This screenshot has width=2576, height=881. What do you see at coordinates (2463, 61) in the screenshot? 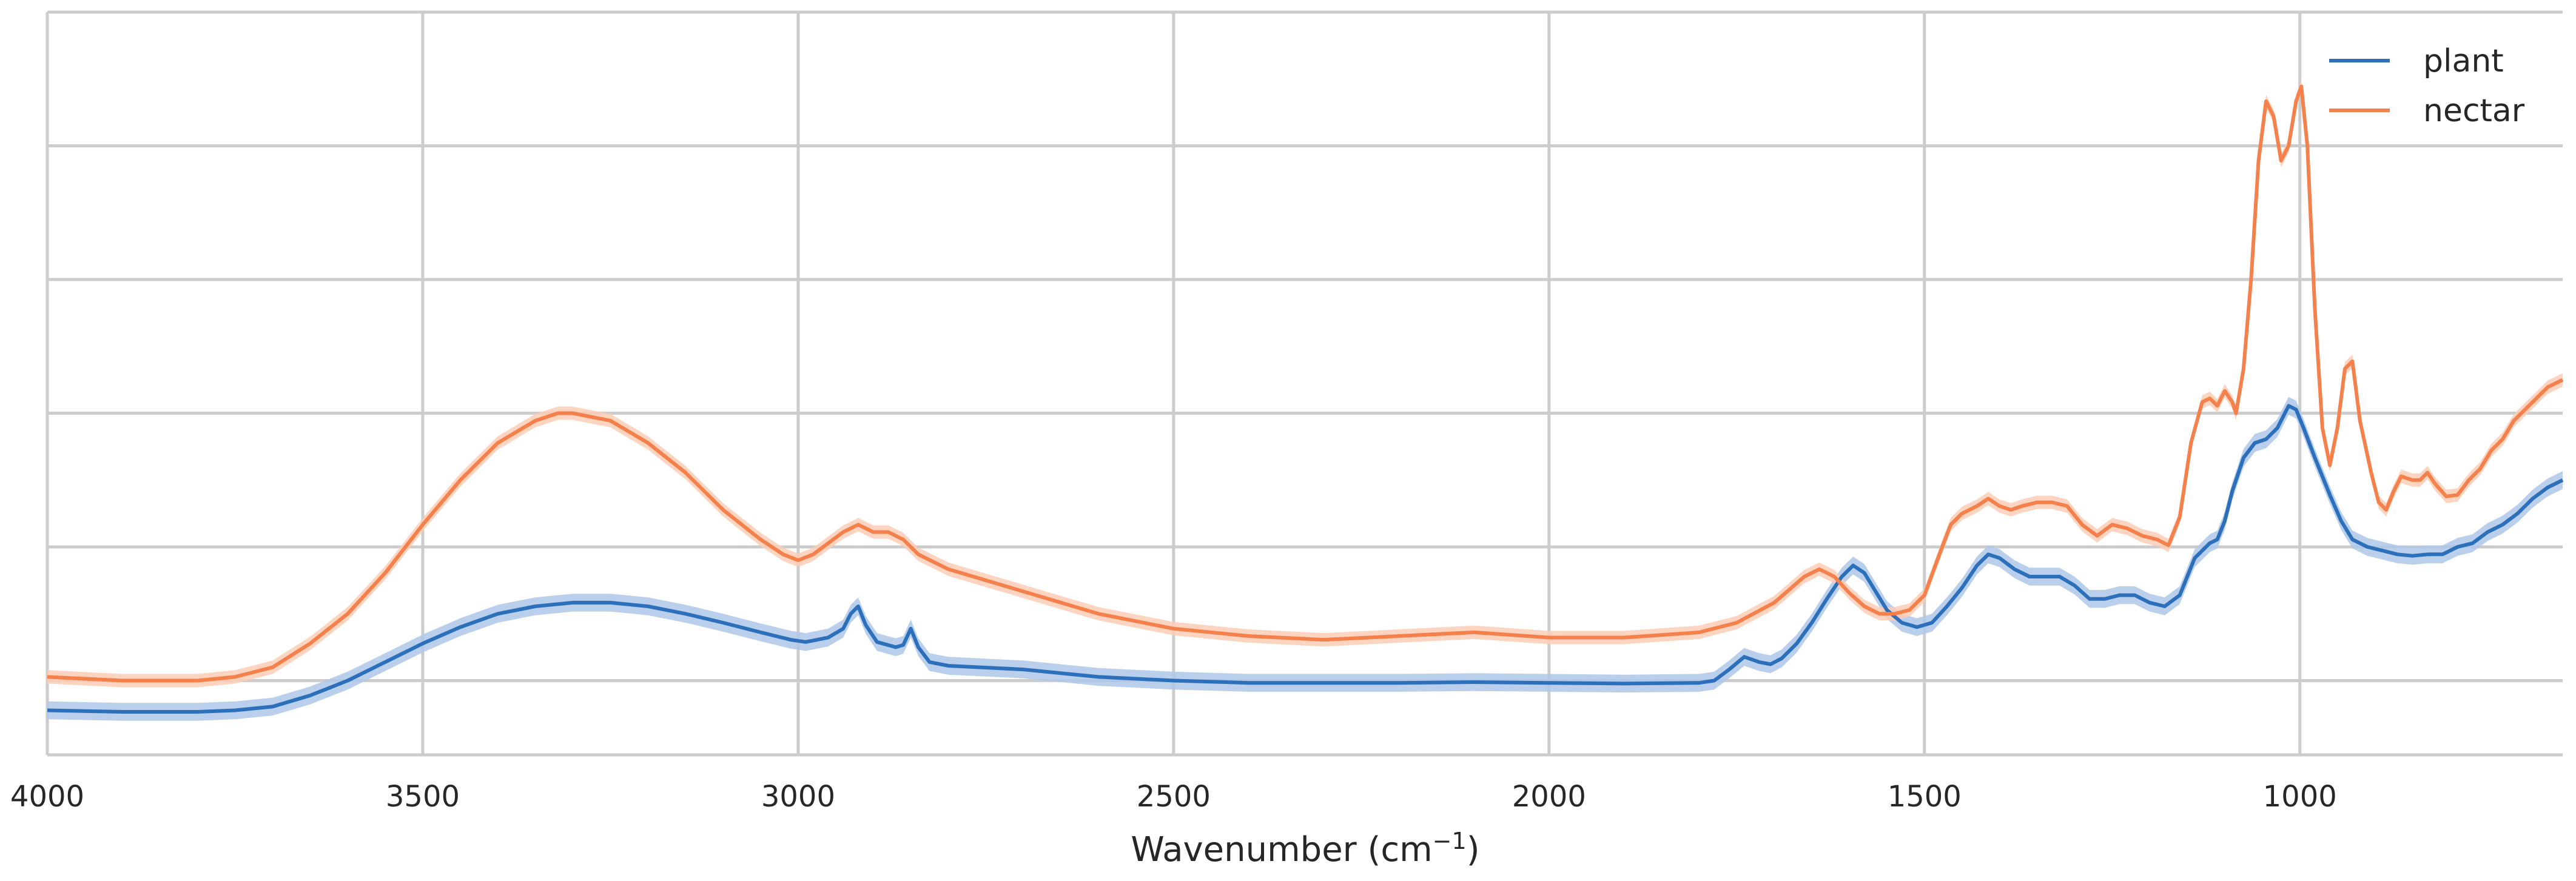
I see `legend-label-plant: plant` at bounding box center [2463, 61].